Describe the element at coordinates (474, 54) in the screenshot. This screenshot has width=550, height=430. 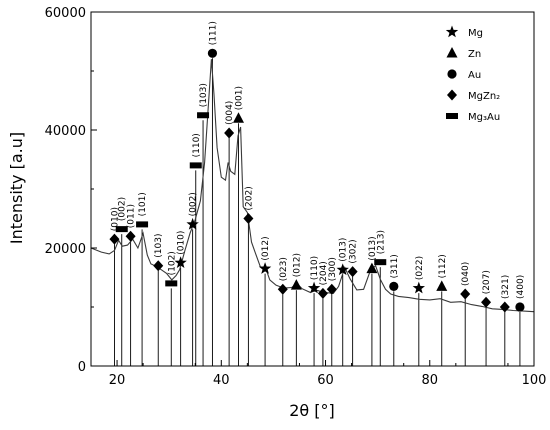
I see `legend-label-zn: Zn` at that location.